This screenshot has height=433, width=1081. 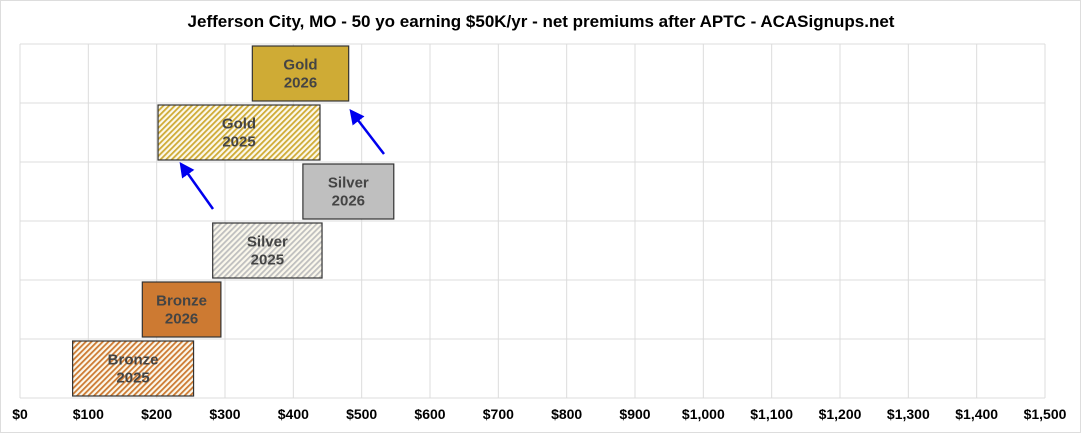 I want to click on x-tick-label: $200, so click(x=156, y=414).